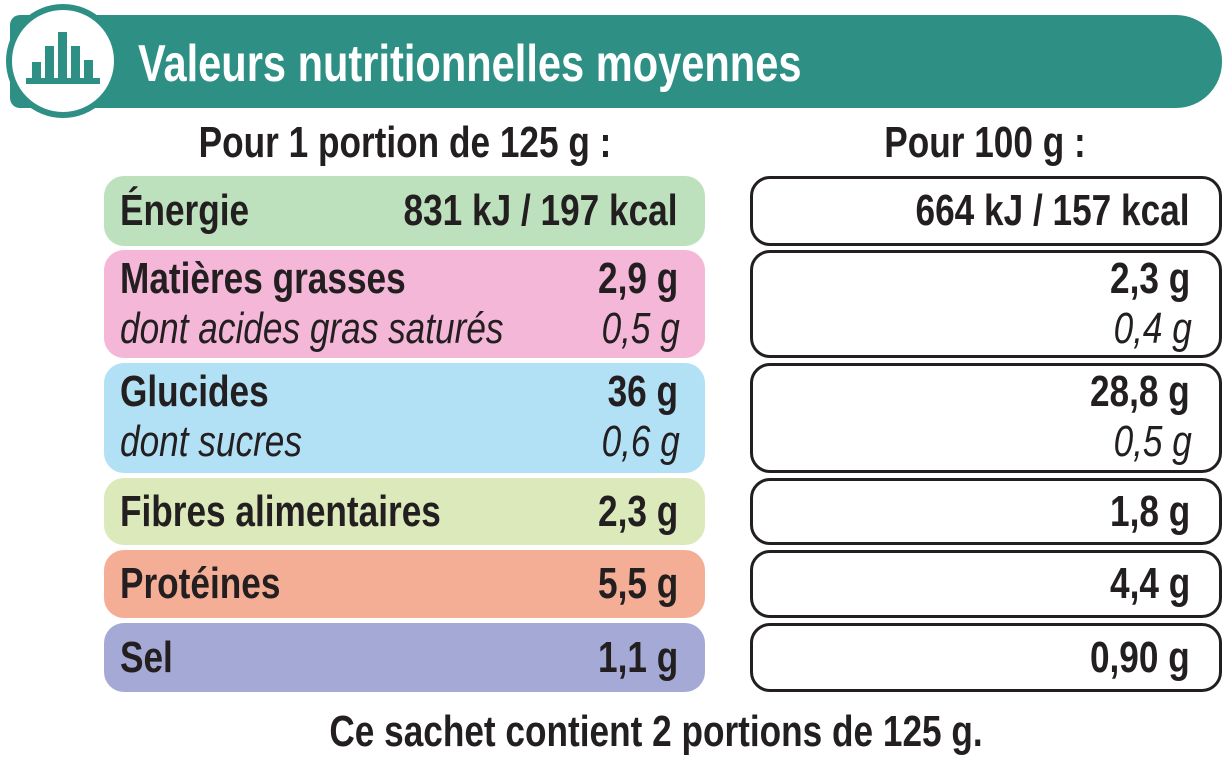 The height and width of the screenshot is (762, 1232). Describe the element at coordinates (185, 210) in the screenshot. I see `nutrient-label: Énergie` at that location.